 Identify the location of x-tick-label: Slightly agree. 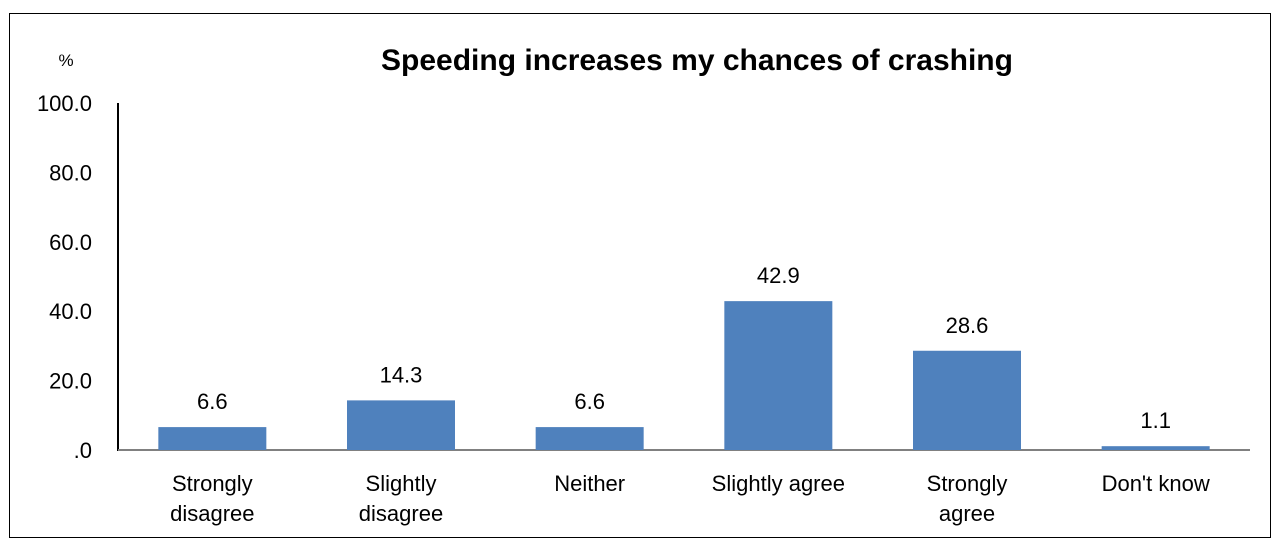
(778, 483).